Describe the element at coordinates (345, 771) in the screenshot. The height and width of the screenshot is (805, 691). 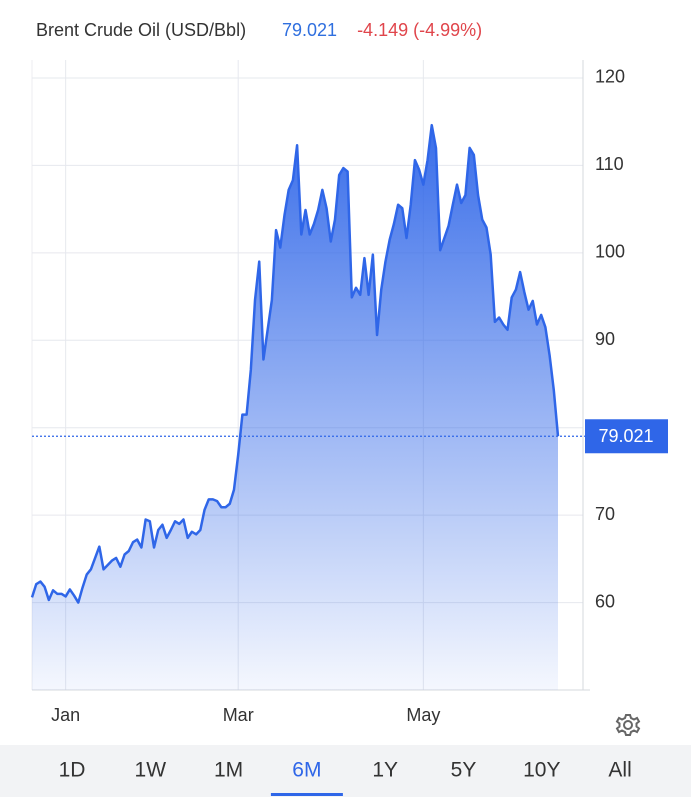
I see `range-bar` at that location.